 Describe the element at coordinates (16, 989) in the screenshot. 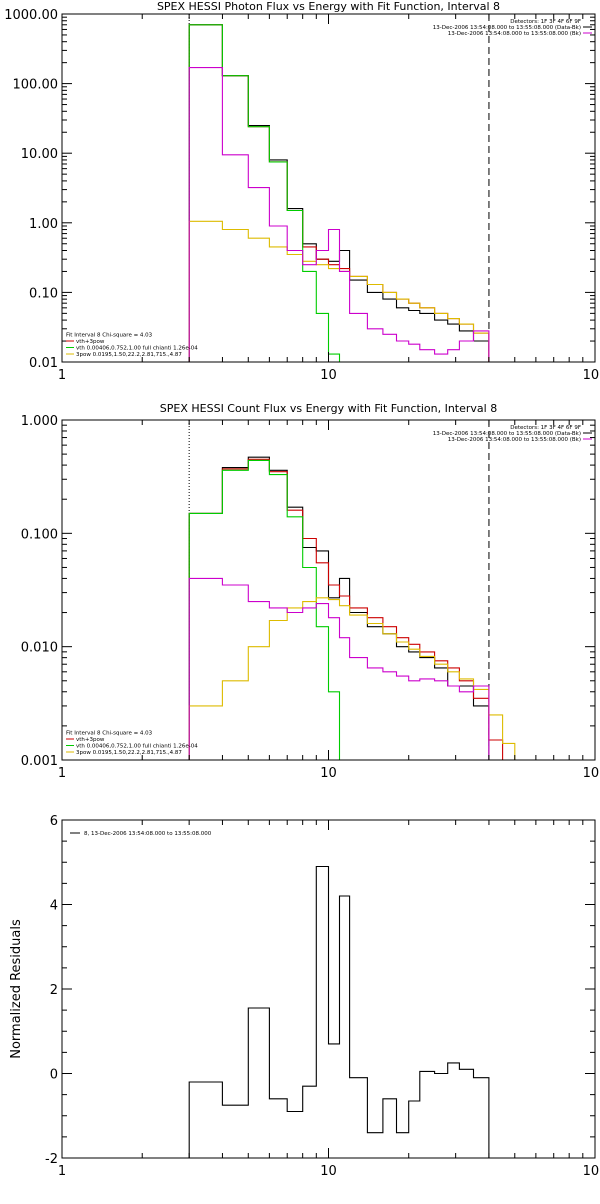

I see `y-axis-label: Normalized Residuals` at that location.